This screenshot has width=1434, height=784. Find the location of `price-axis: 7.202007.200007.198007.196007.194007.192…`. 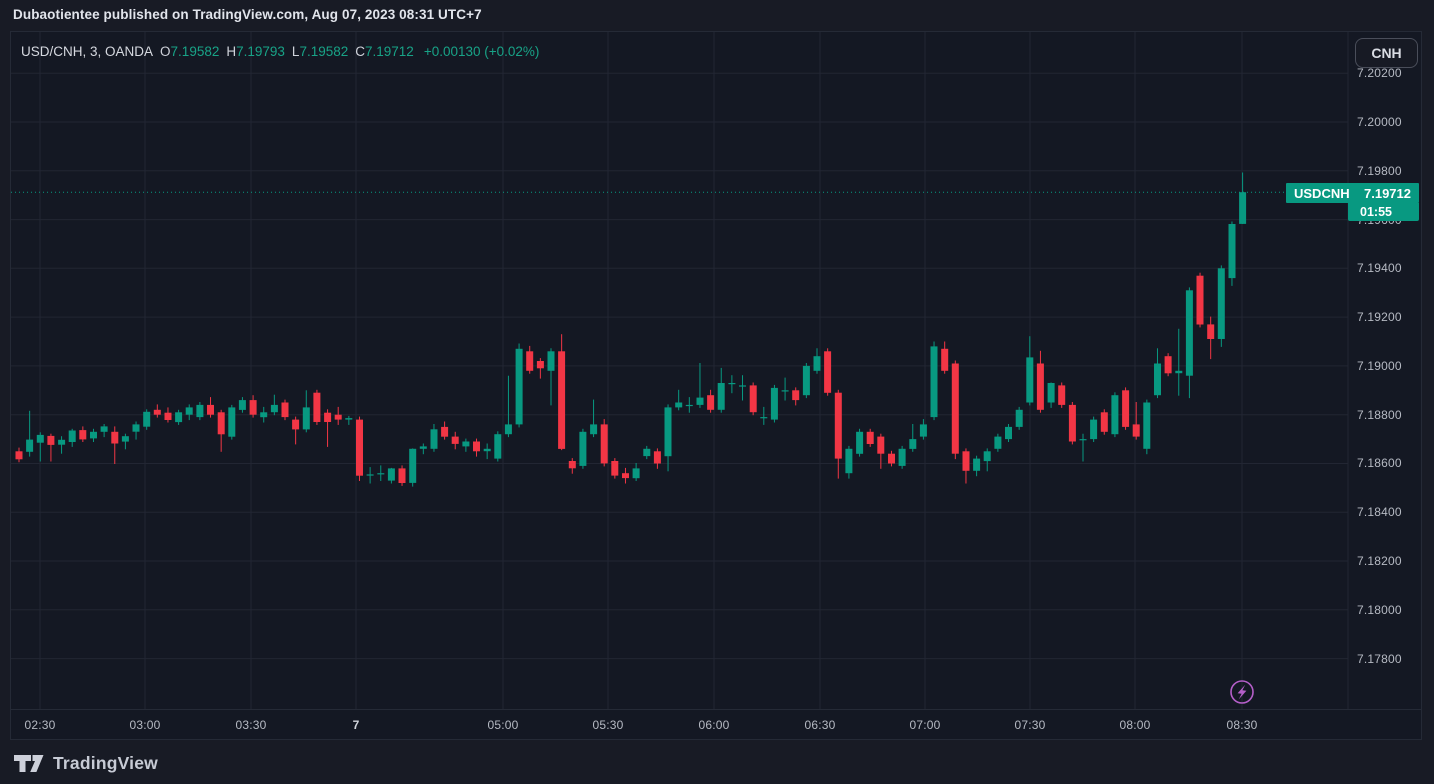

price-axis: 7.202007.200007.198007.196007.194007.192… is located at coordinates (1385, 370).